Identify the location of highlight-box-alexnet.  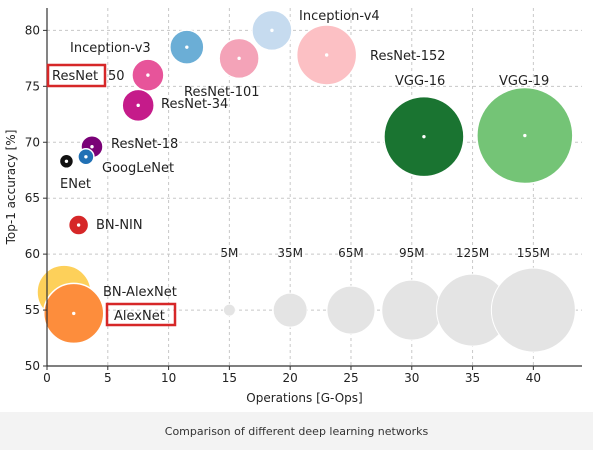
(141, 314).